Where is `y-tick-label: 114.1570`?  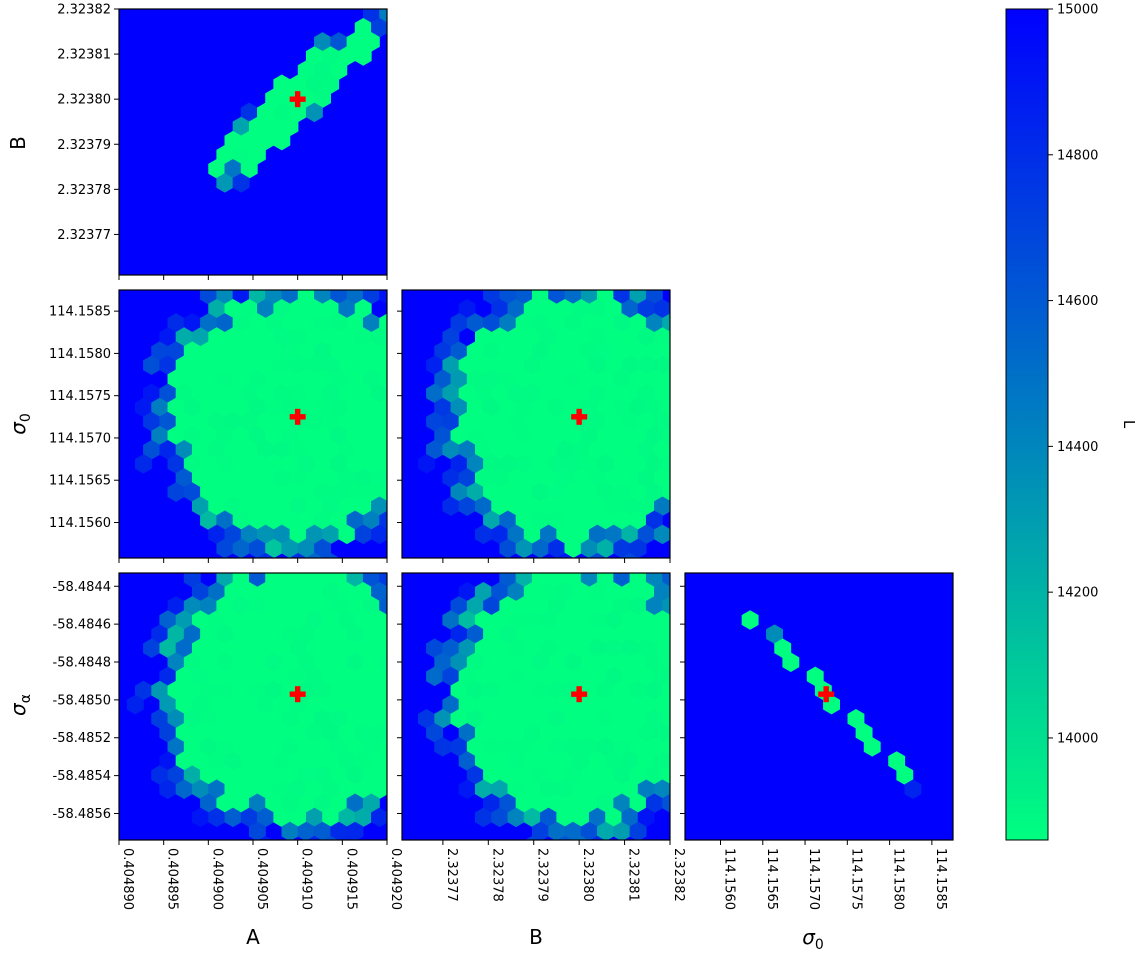
y-tick-label: 114.1570 is located at coordinates (80, 438).